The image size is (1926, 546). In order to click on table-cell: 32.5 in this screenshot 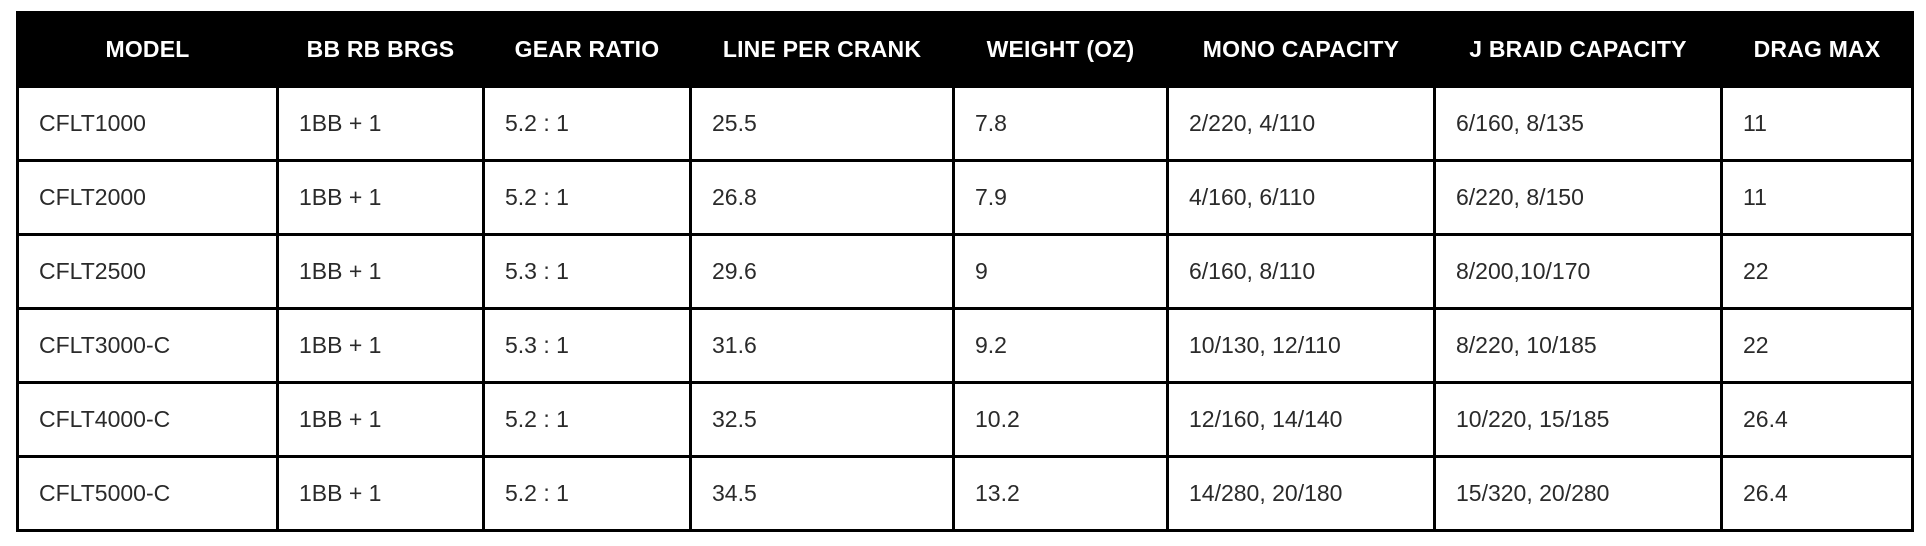, I will do `click(822, 419)`.